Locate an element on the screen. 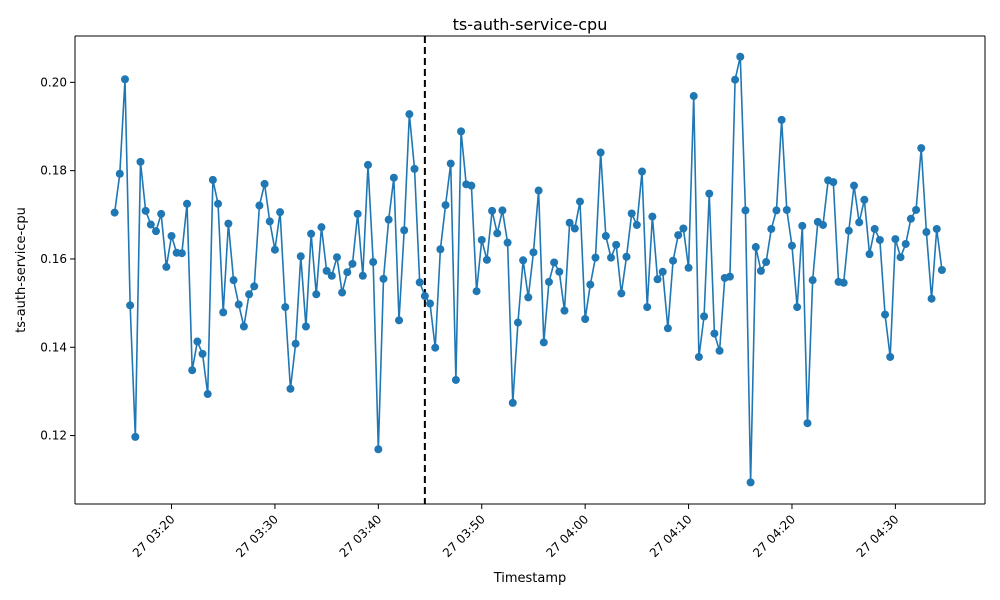 This screenshot has height=600, width=1000. y-tick-label: 0.20 is located at coordinates (53, 82).